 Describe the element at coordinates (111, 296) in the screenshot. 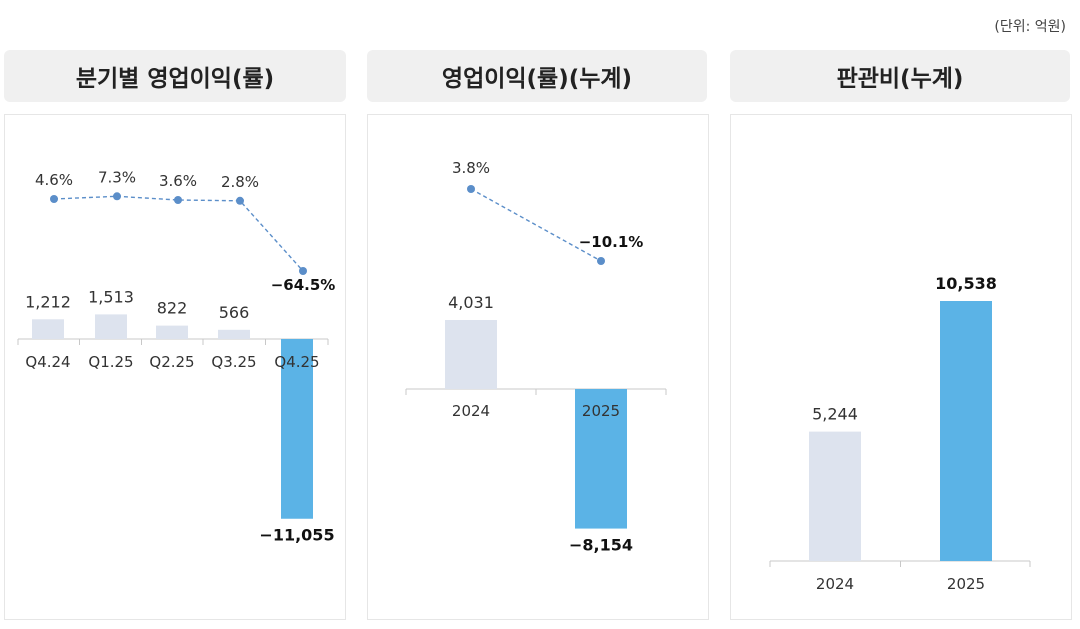

I see `bar-value-label: 1,513` at that location.